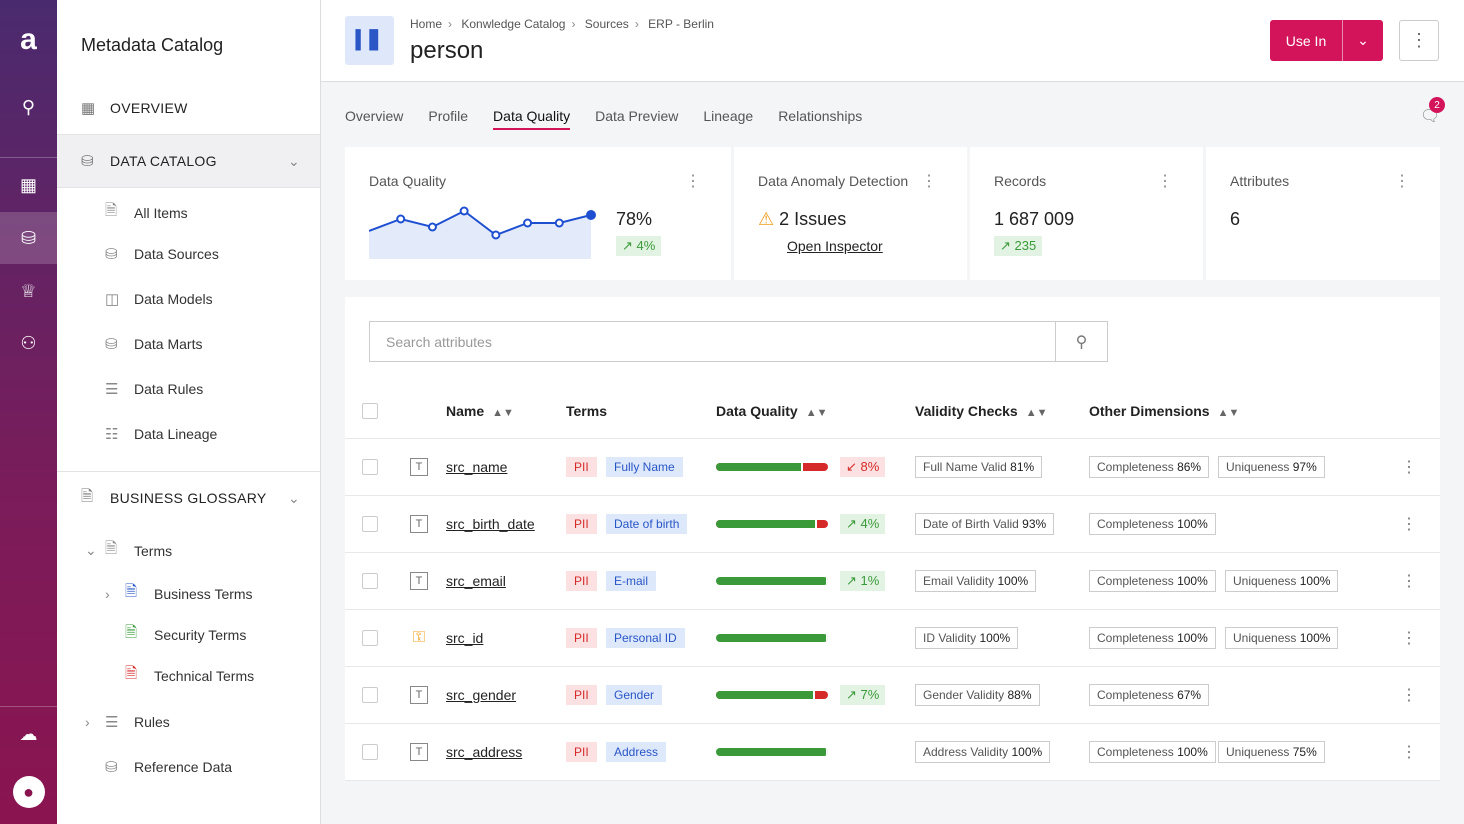  I want to click on nav-data-rules: ☰ Data Rules, so click(154, 389).